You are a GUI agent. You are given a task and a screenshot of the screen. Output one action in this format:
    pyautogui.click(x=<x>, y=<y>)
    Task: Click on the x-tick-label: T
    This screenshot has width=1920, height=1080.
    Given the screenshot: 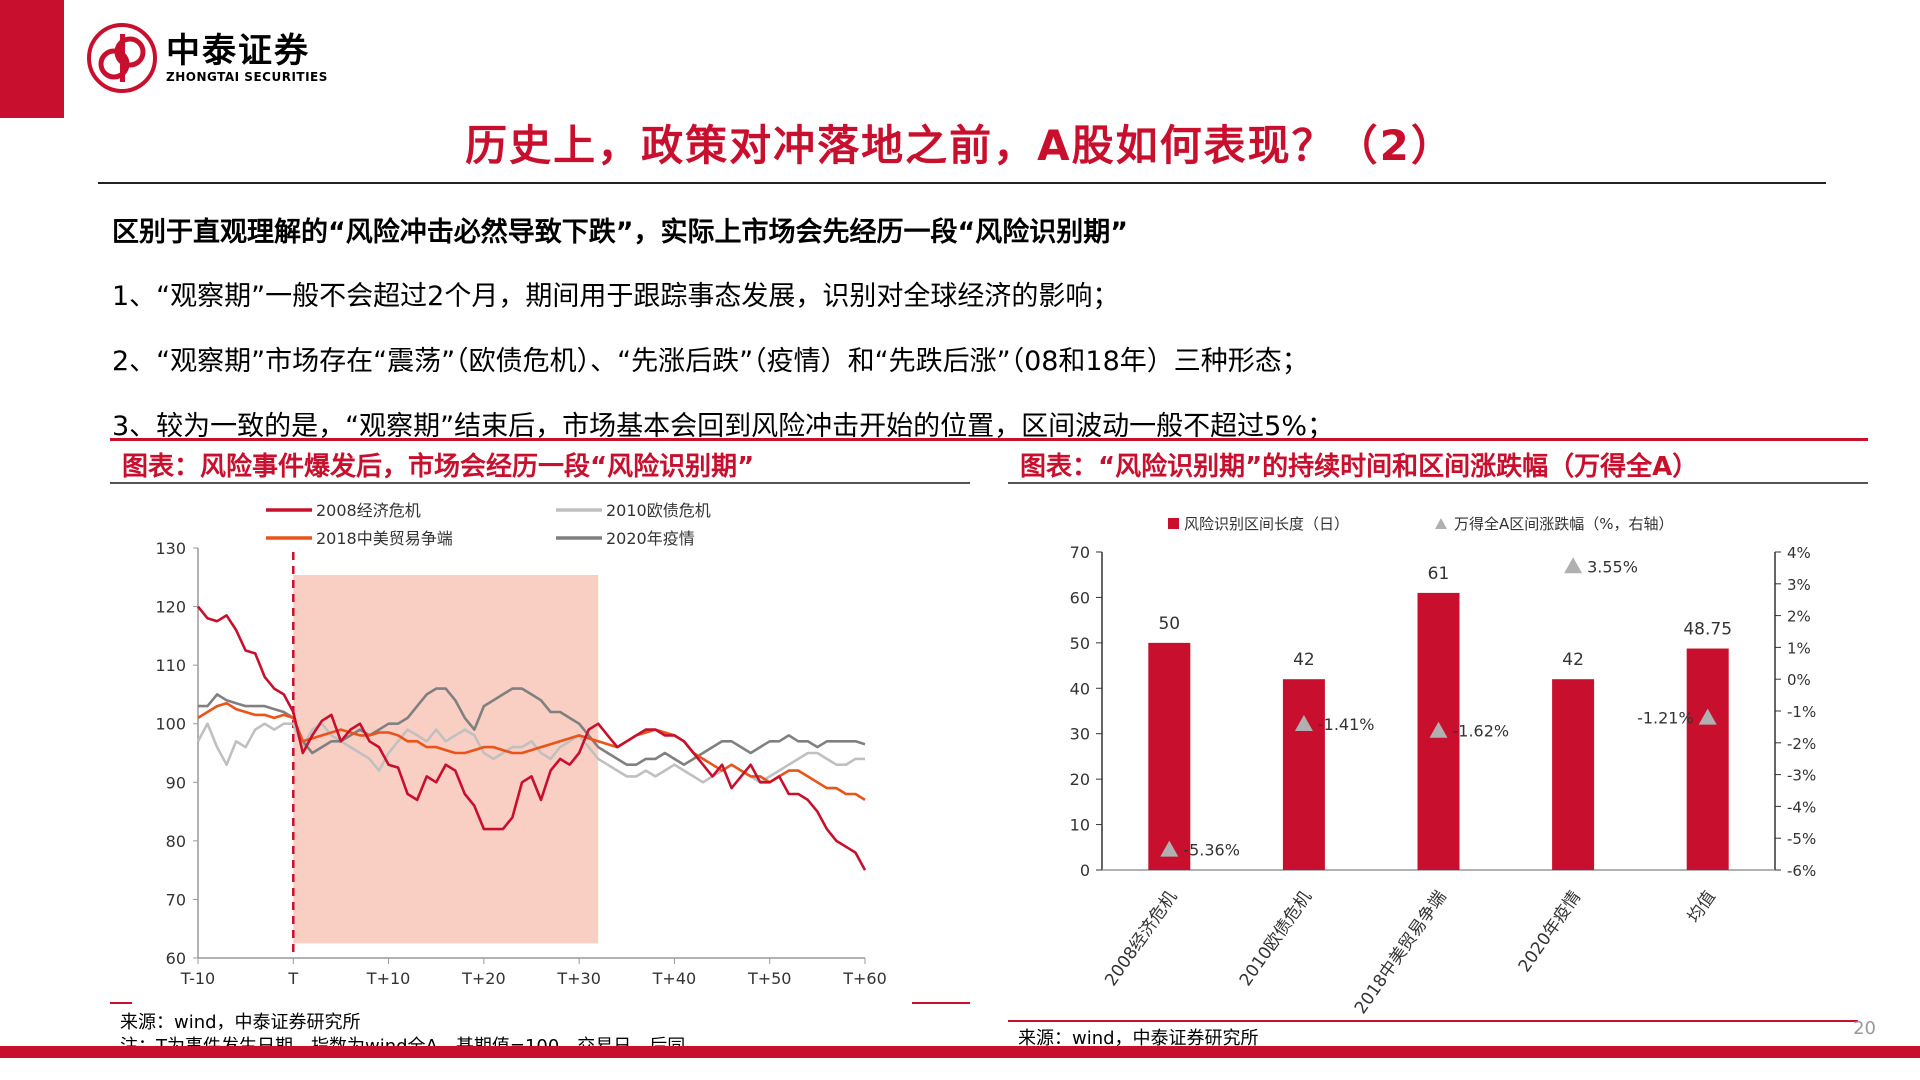 What is the action you would take?
    pyautogui.click(x=292, y=978)
    